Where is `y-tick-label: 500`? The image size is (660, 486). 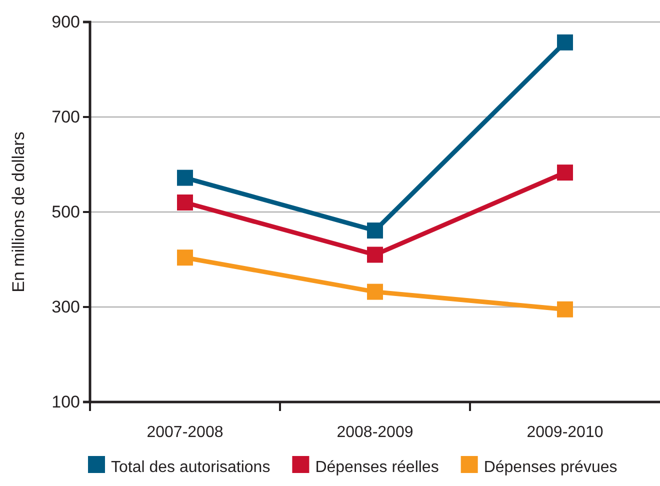 y-tick-label: 500 is located at coordinates (66, 212).